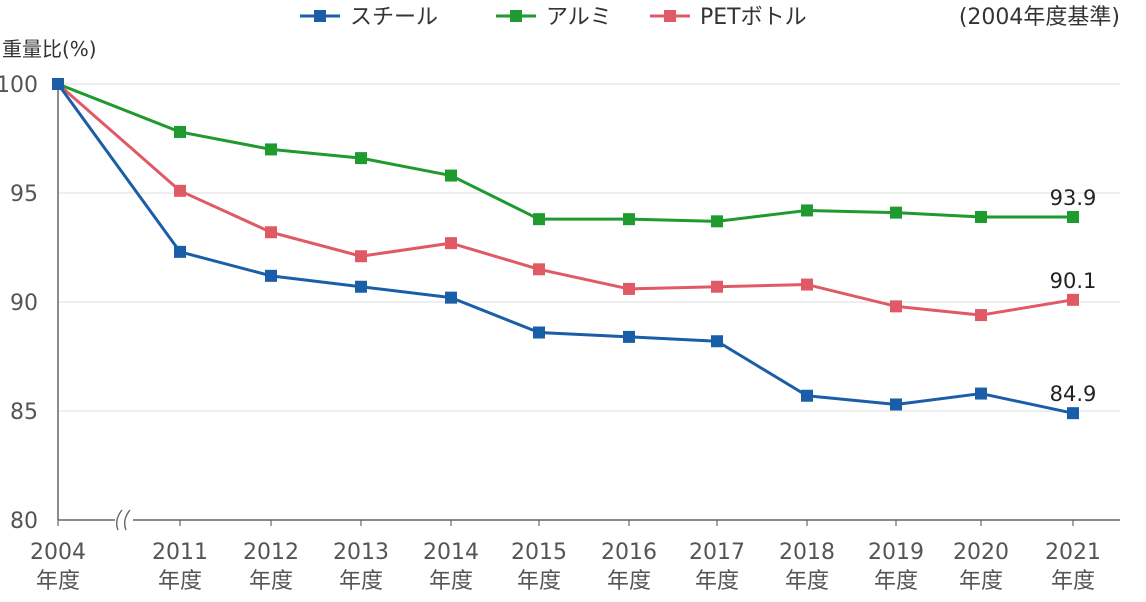  What do you see at coordinates (1073, 552) in the screenshot?
I see `x-tick-label: 2021` at bounding box center [1073, 552].